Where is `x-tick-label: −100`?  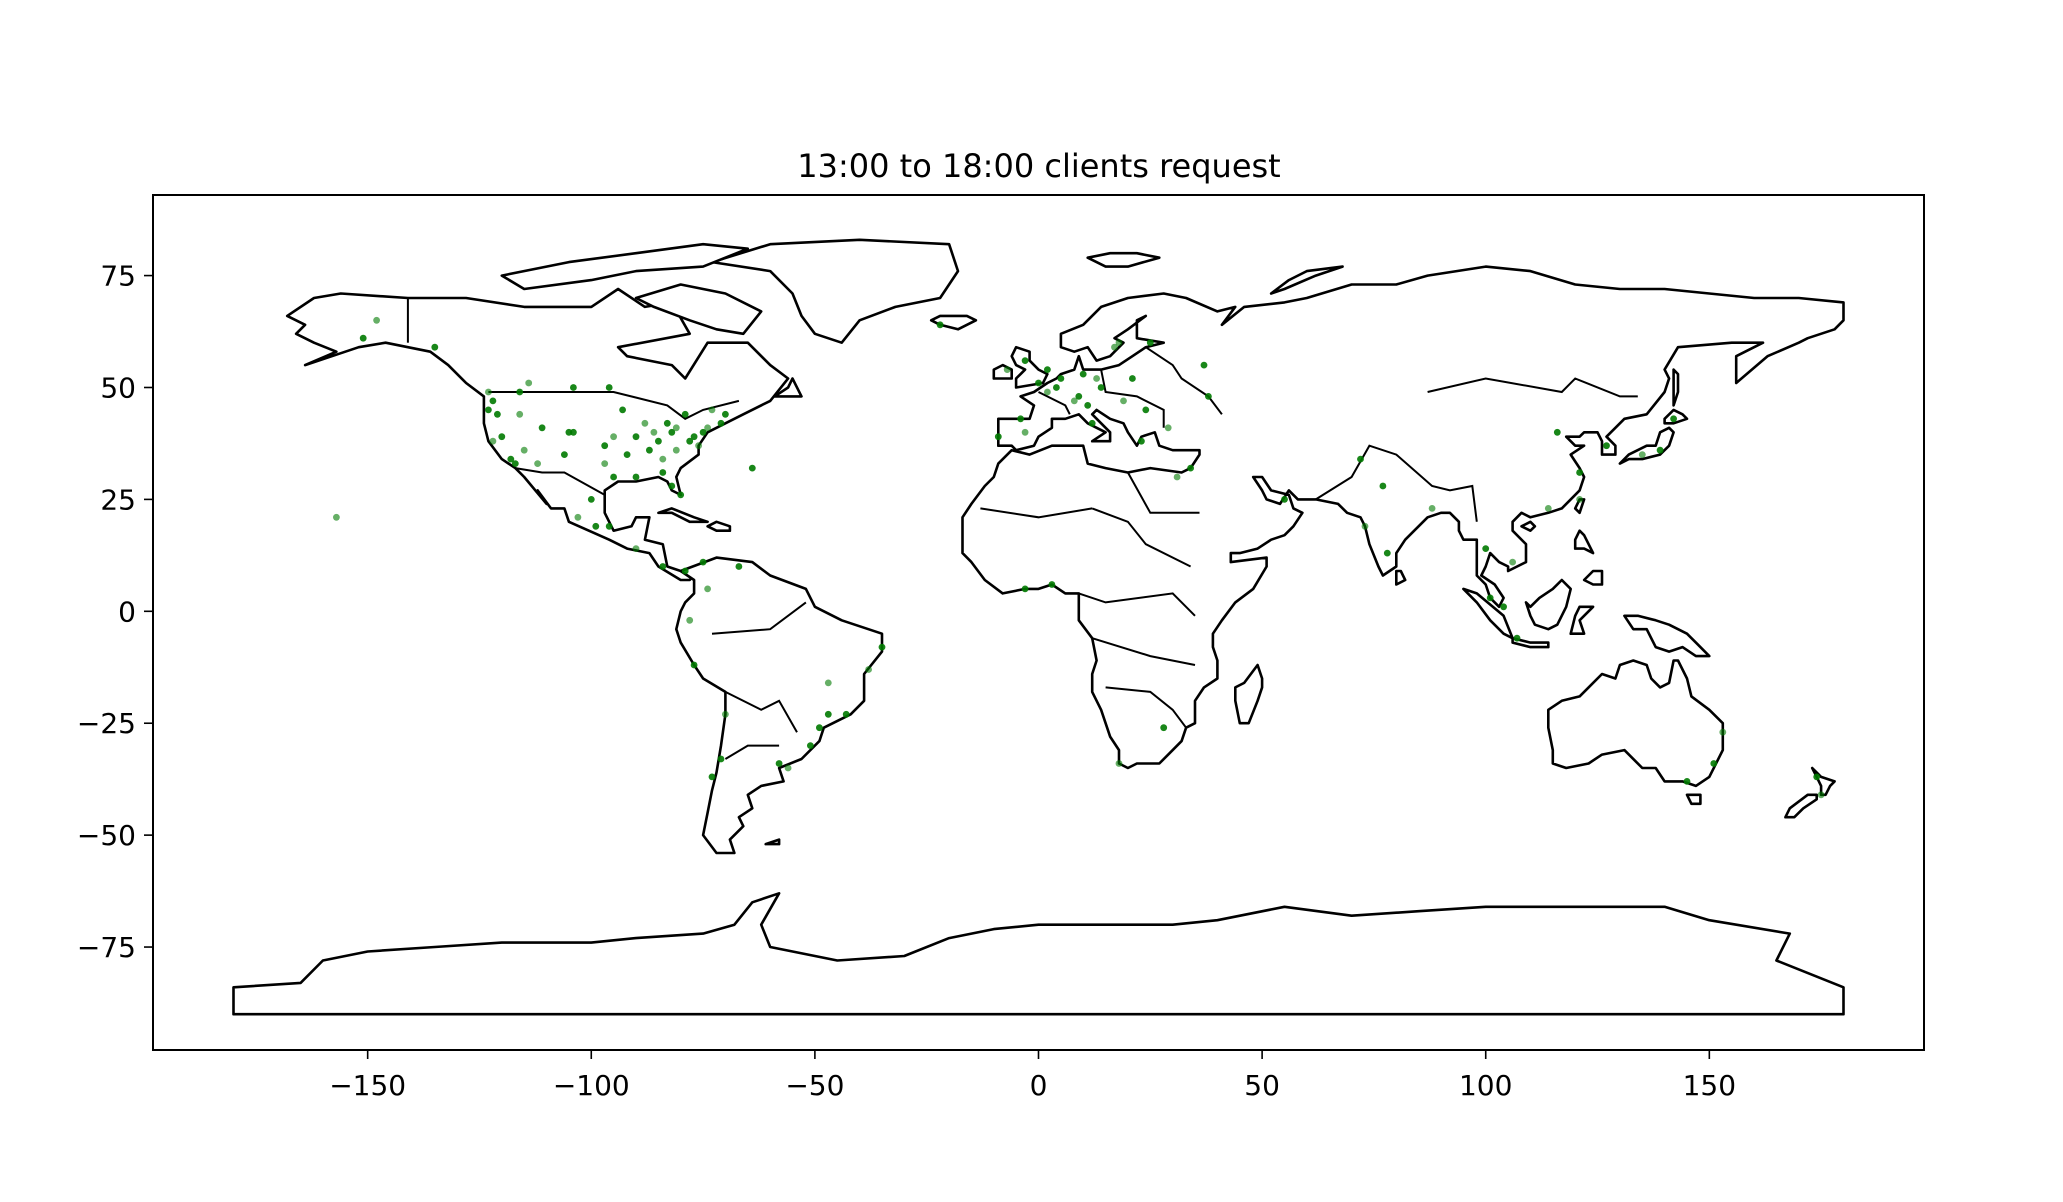
x-tick-label: −100 is located at coordinates (591, 1085).